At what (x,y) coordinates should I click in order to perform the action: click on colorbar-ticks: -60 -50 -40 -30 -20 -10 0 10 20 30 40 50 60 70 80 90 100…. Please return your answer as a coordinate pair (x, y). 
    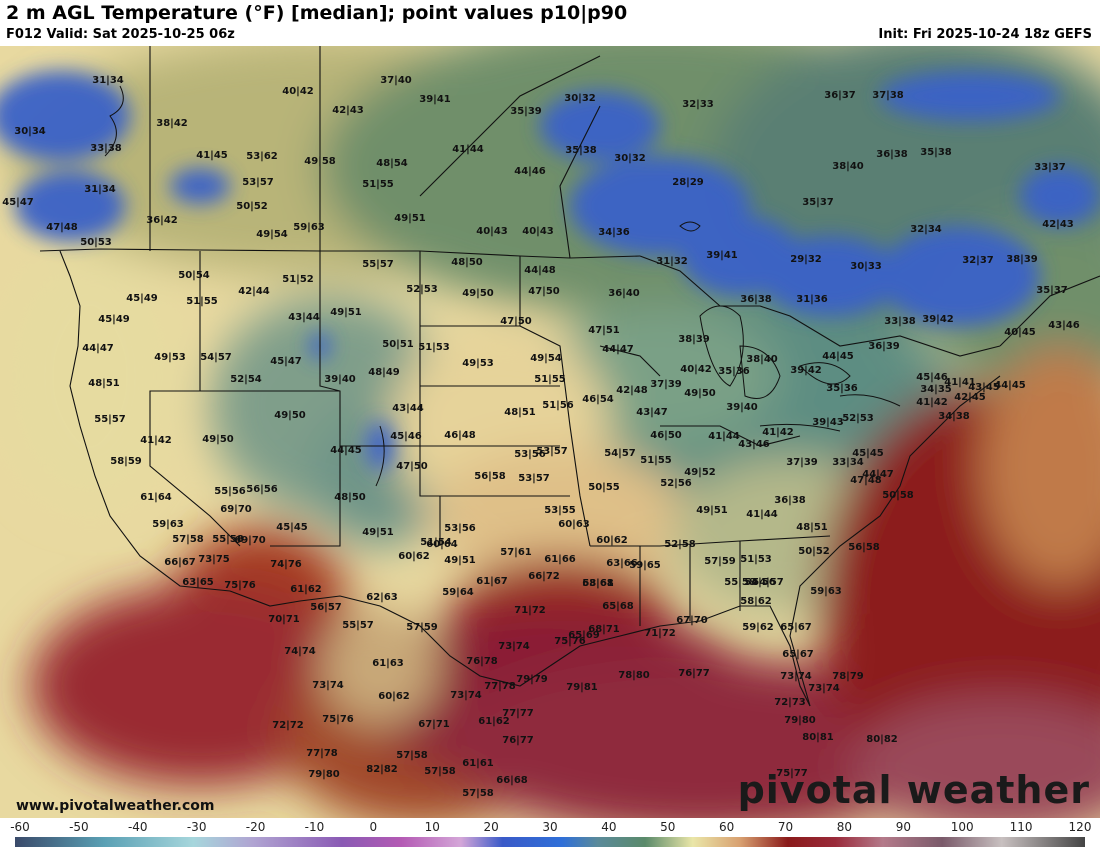
    Looking at the image, I should click on (550, 827).